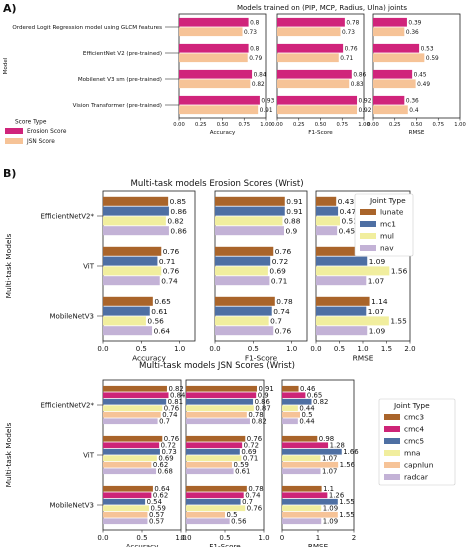 The width and height of the screenshot is (467, 547). What do you see at coordinates (395, 125) in the screenshot?
I see `x-tick-label: 0.25` at bounding box center [395, 125].